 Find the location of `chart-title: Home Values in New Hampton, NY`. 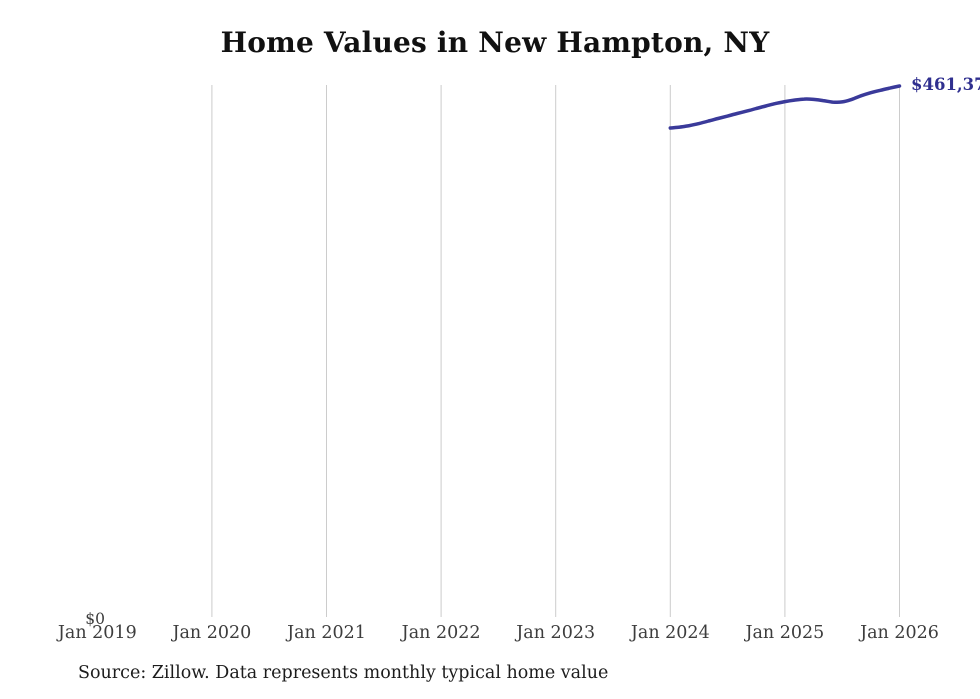

chart-title: Home Values in New Hampton, NY is located at coordinates (495, 42).